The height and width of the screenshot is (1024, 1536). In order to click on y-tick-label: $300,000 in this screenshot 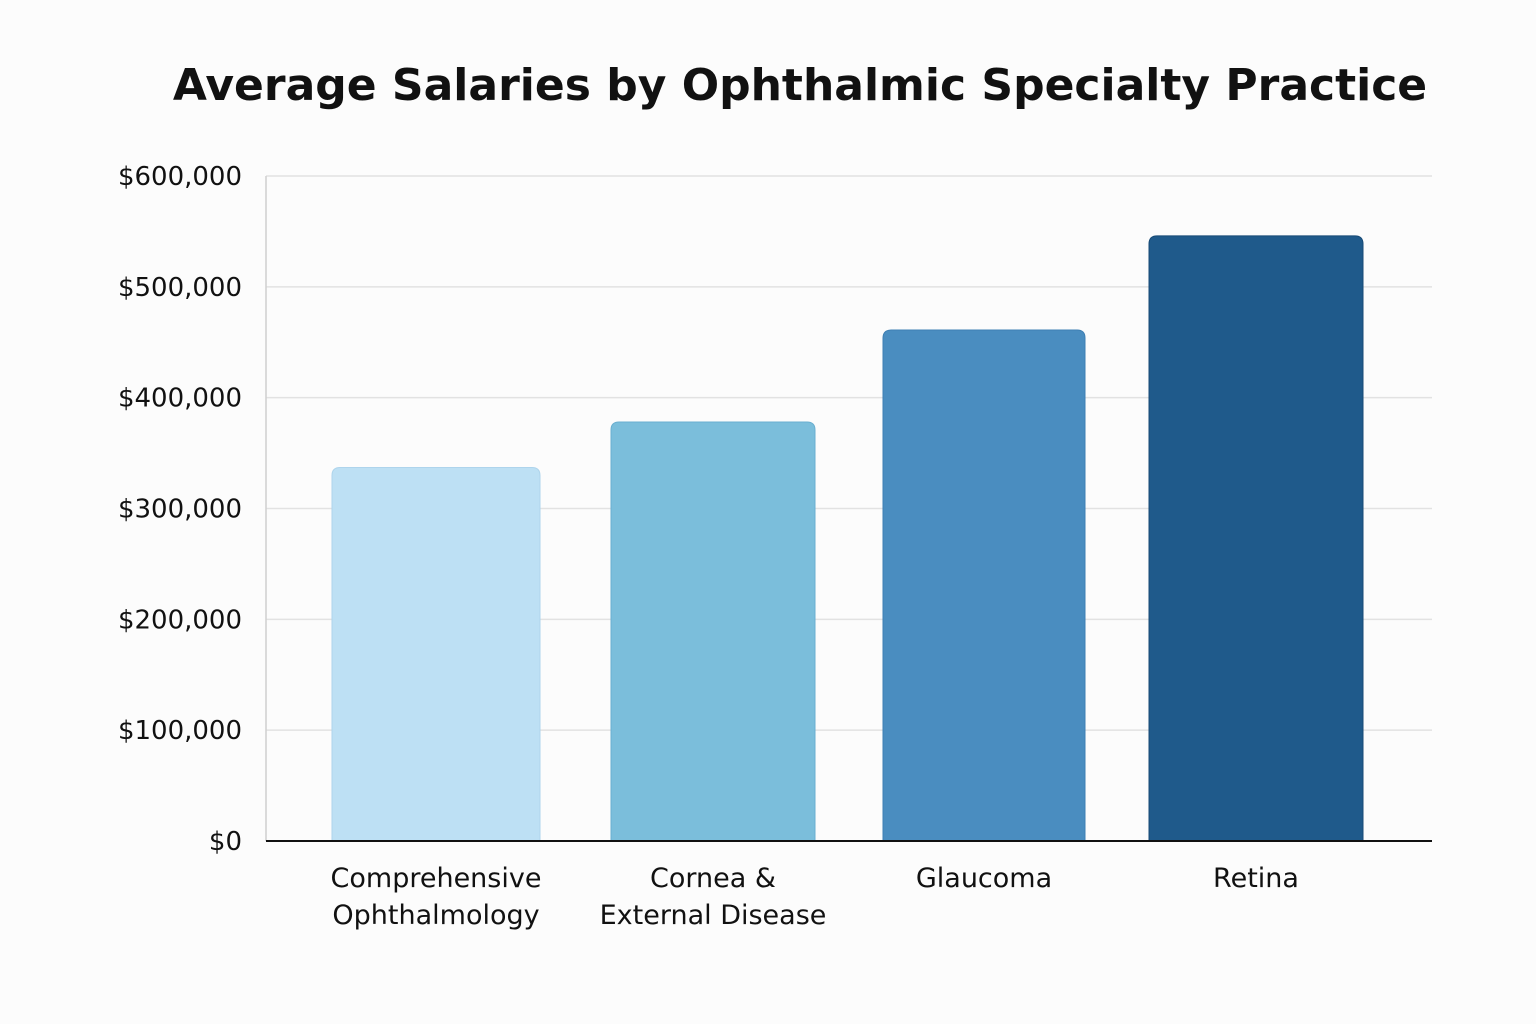, I will do `click(180, 510)`.